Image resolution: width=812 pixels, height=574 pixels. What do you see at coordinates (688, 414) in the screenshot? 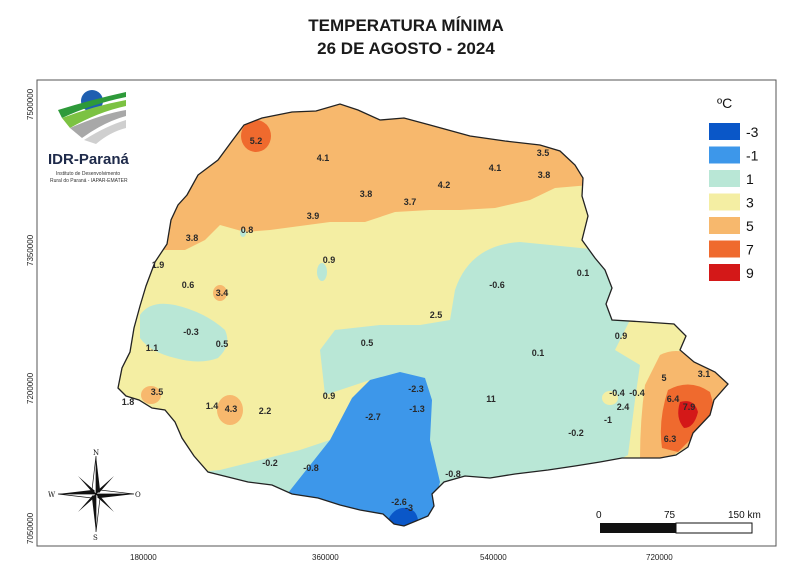
I see `zone-9-coast` at bounding box center [688, 414].